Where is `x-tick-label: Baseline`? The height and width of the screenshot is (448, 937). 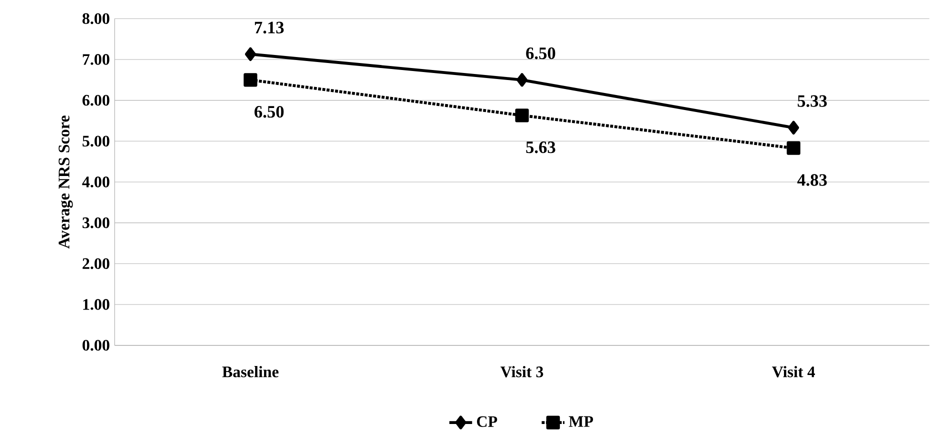
x-tick-label: Baseline is located at coordinates (250, 372).